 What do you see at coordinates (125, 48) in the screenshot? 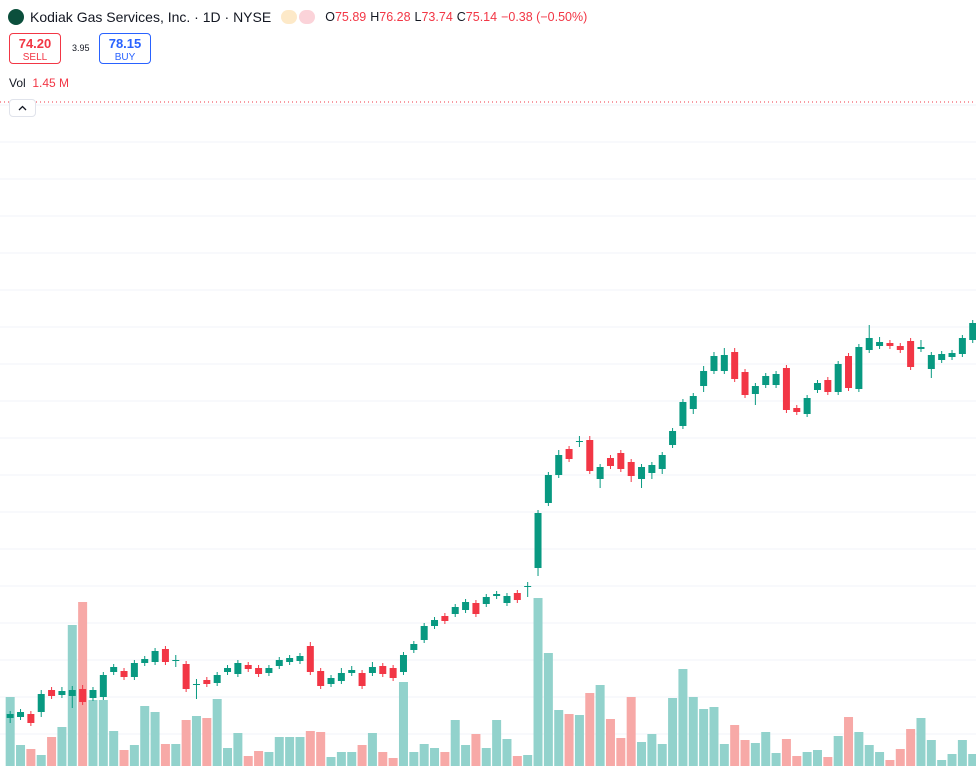
I see `buy-button: 78.15 BUY` at bounding box center [125, 48].